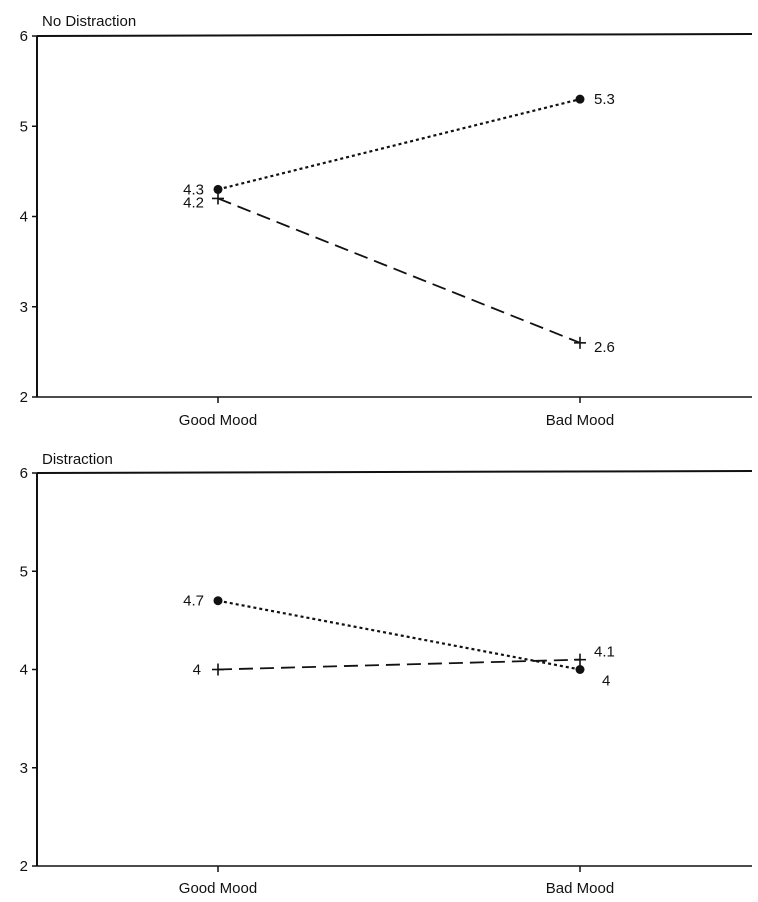  I want to click on chart-title: Distraction, so click(77, 459).